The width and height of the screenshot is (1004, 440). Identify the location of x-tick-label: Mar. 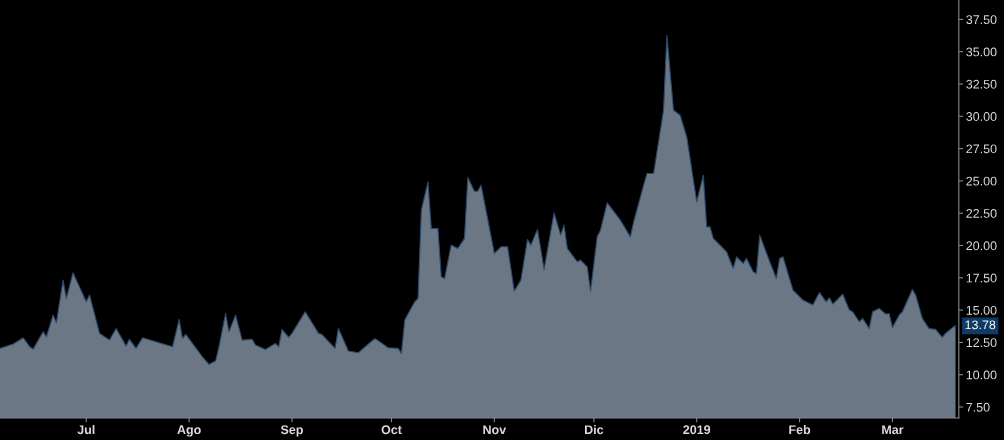
(893, 430).